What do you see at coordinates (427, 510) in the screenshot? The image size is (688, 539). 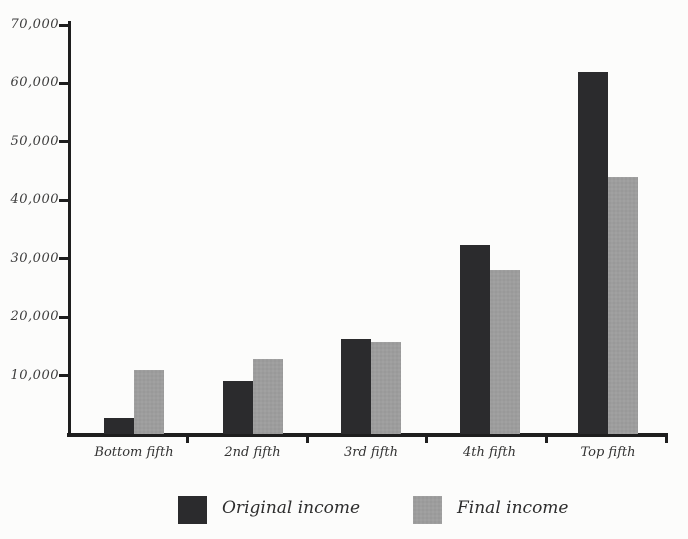 I see `legend-swatch-final-income` at bounding box center [427, 510].